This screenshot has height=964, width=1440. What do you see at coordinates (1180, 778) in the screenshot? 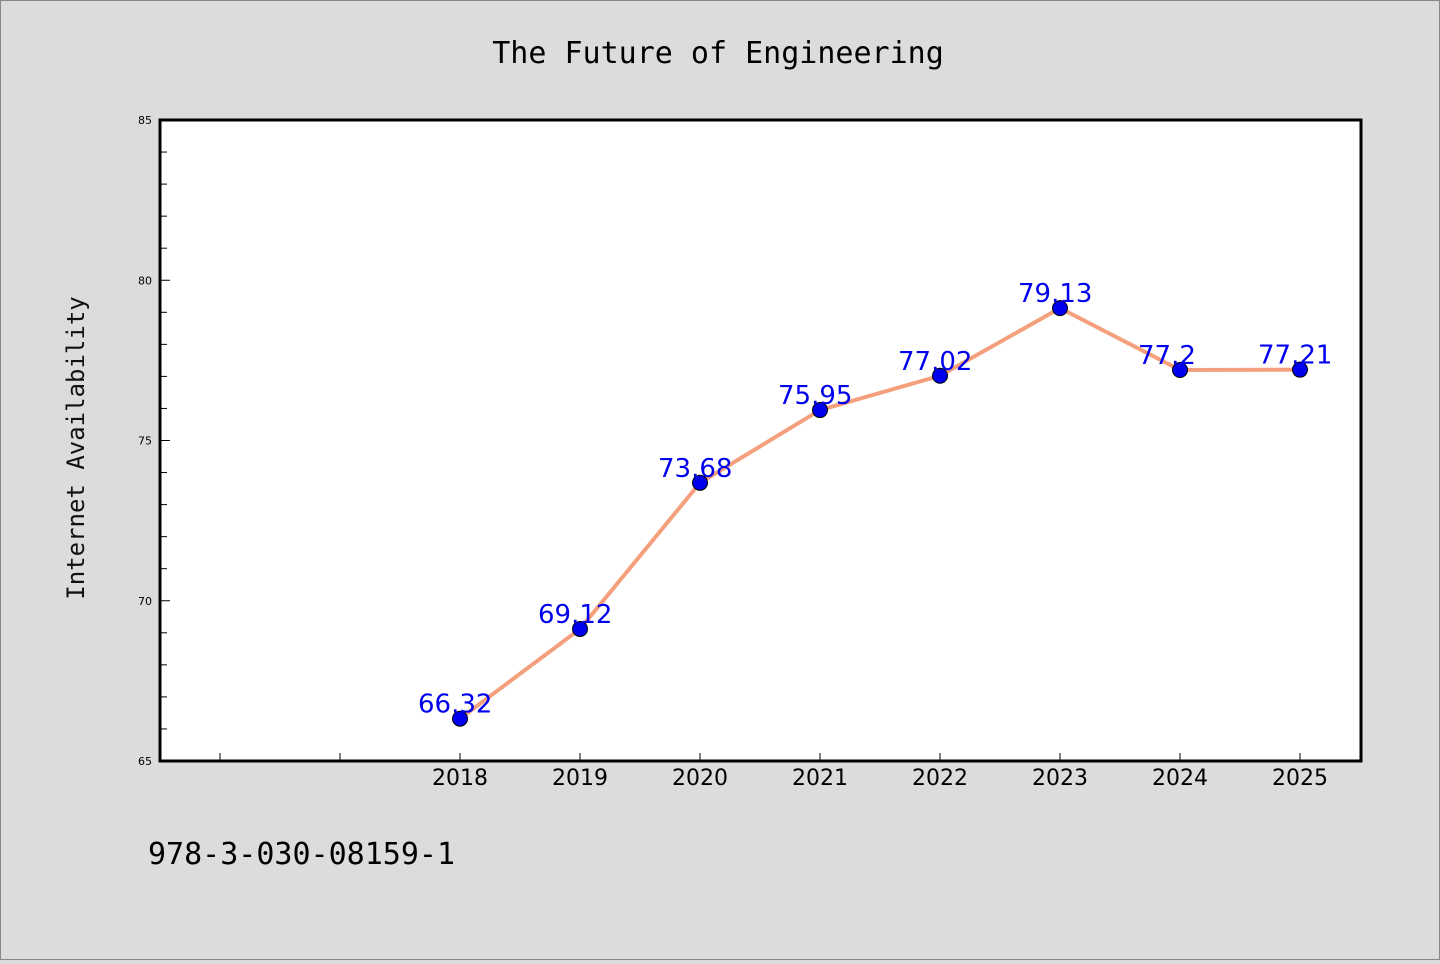
I see `x-tick-label: 2024` at bounding box center [1180, 778].